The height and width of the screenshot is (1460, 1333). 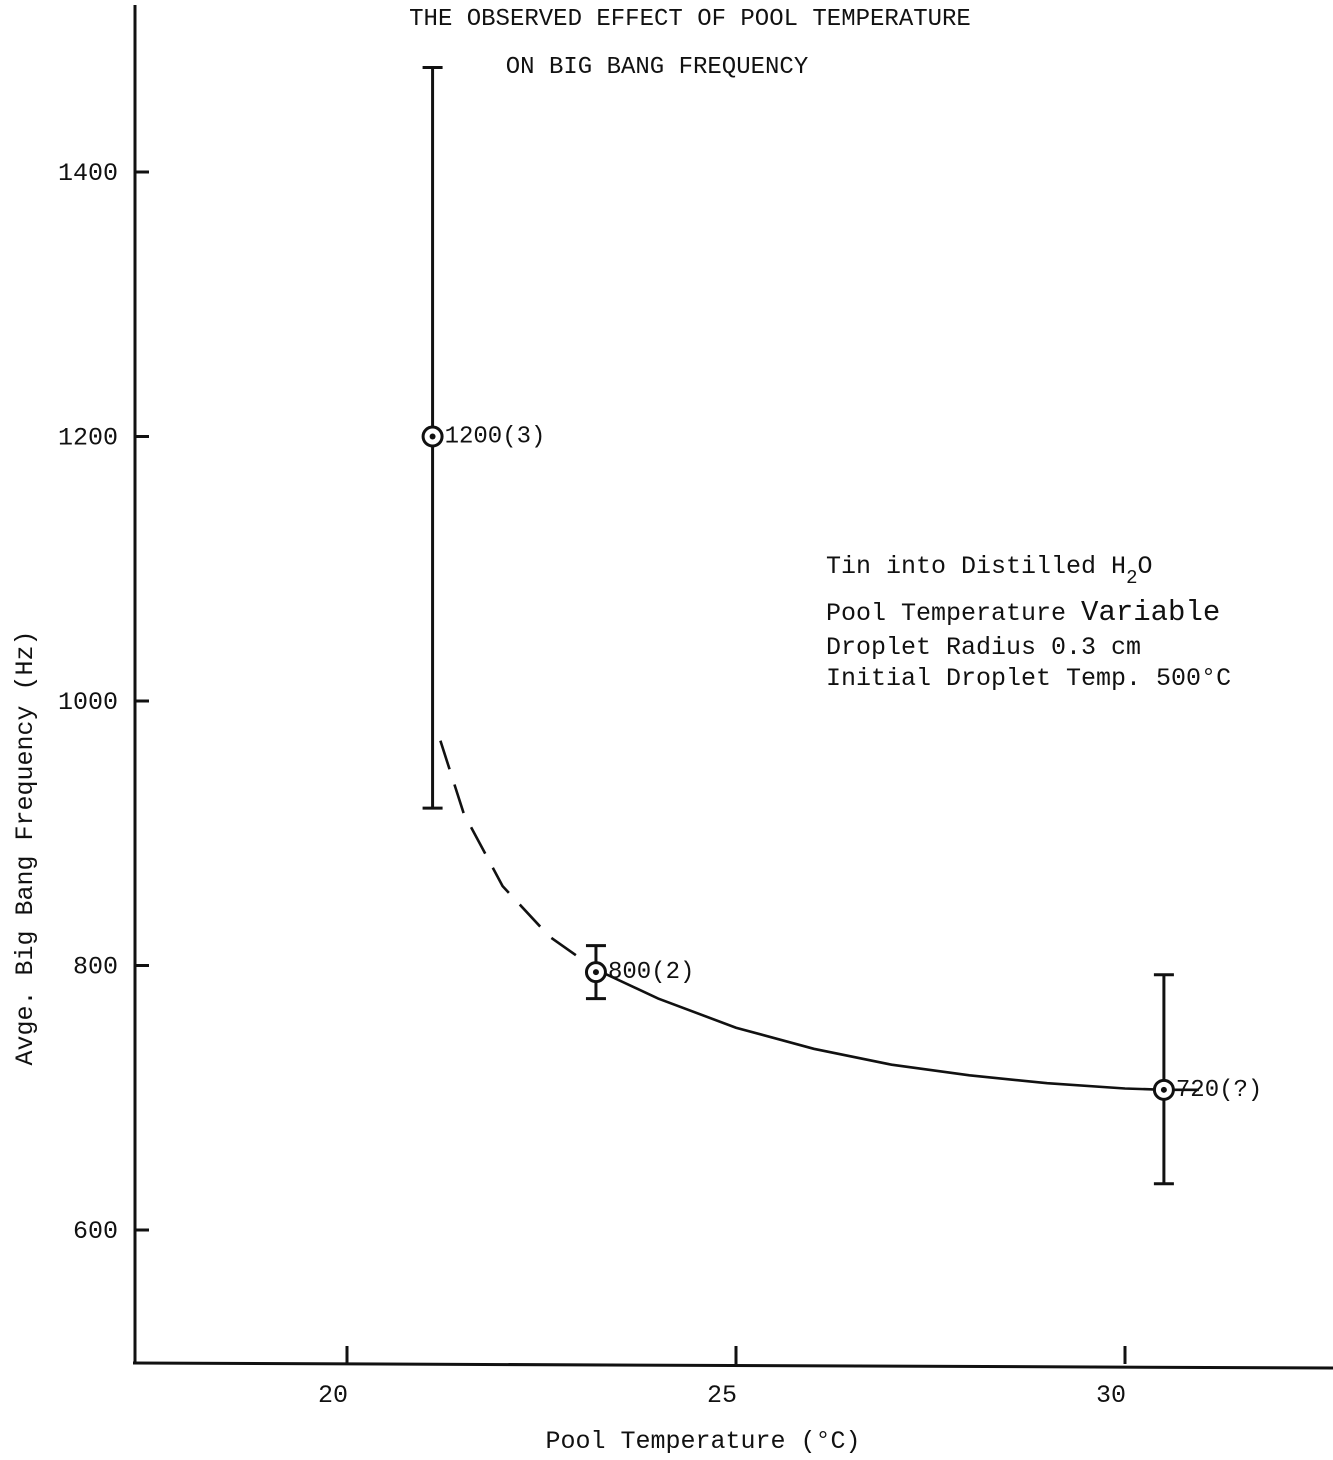 What do you see at coordinates (976, 566) in the screenshot?
I see `annotation-line-1-main: Tin into Distilled H` at bounding box center [976, 566].